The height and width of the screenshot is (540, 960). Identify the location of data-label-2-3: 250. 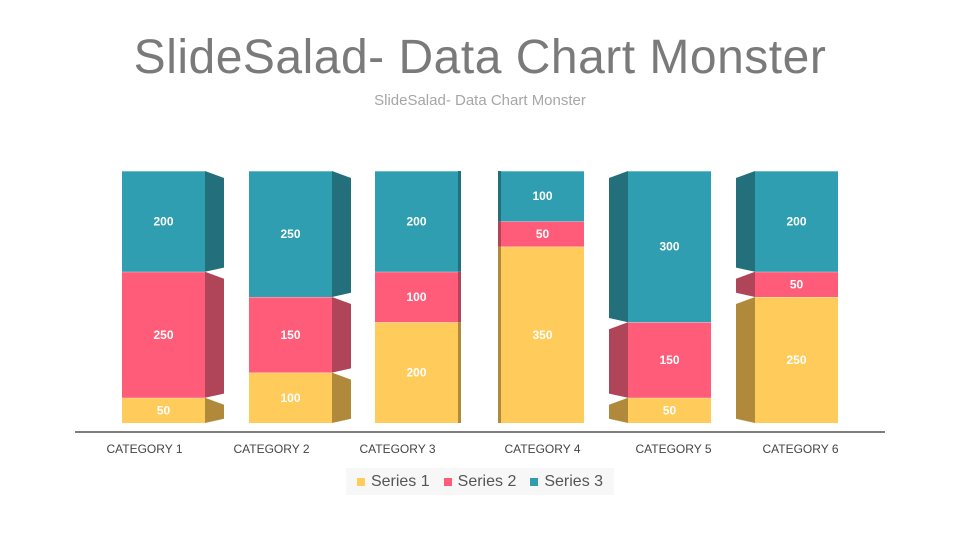
(290, 234).